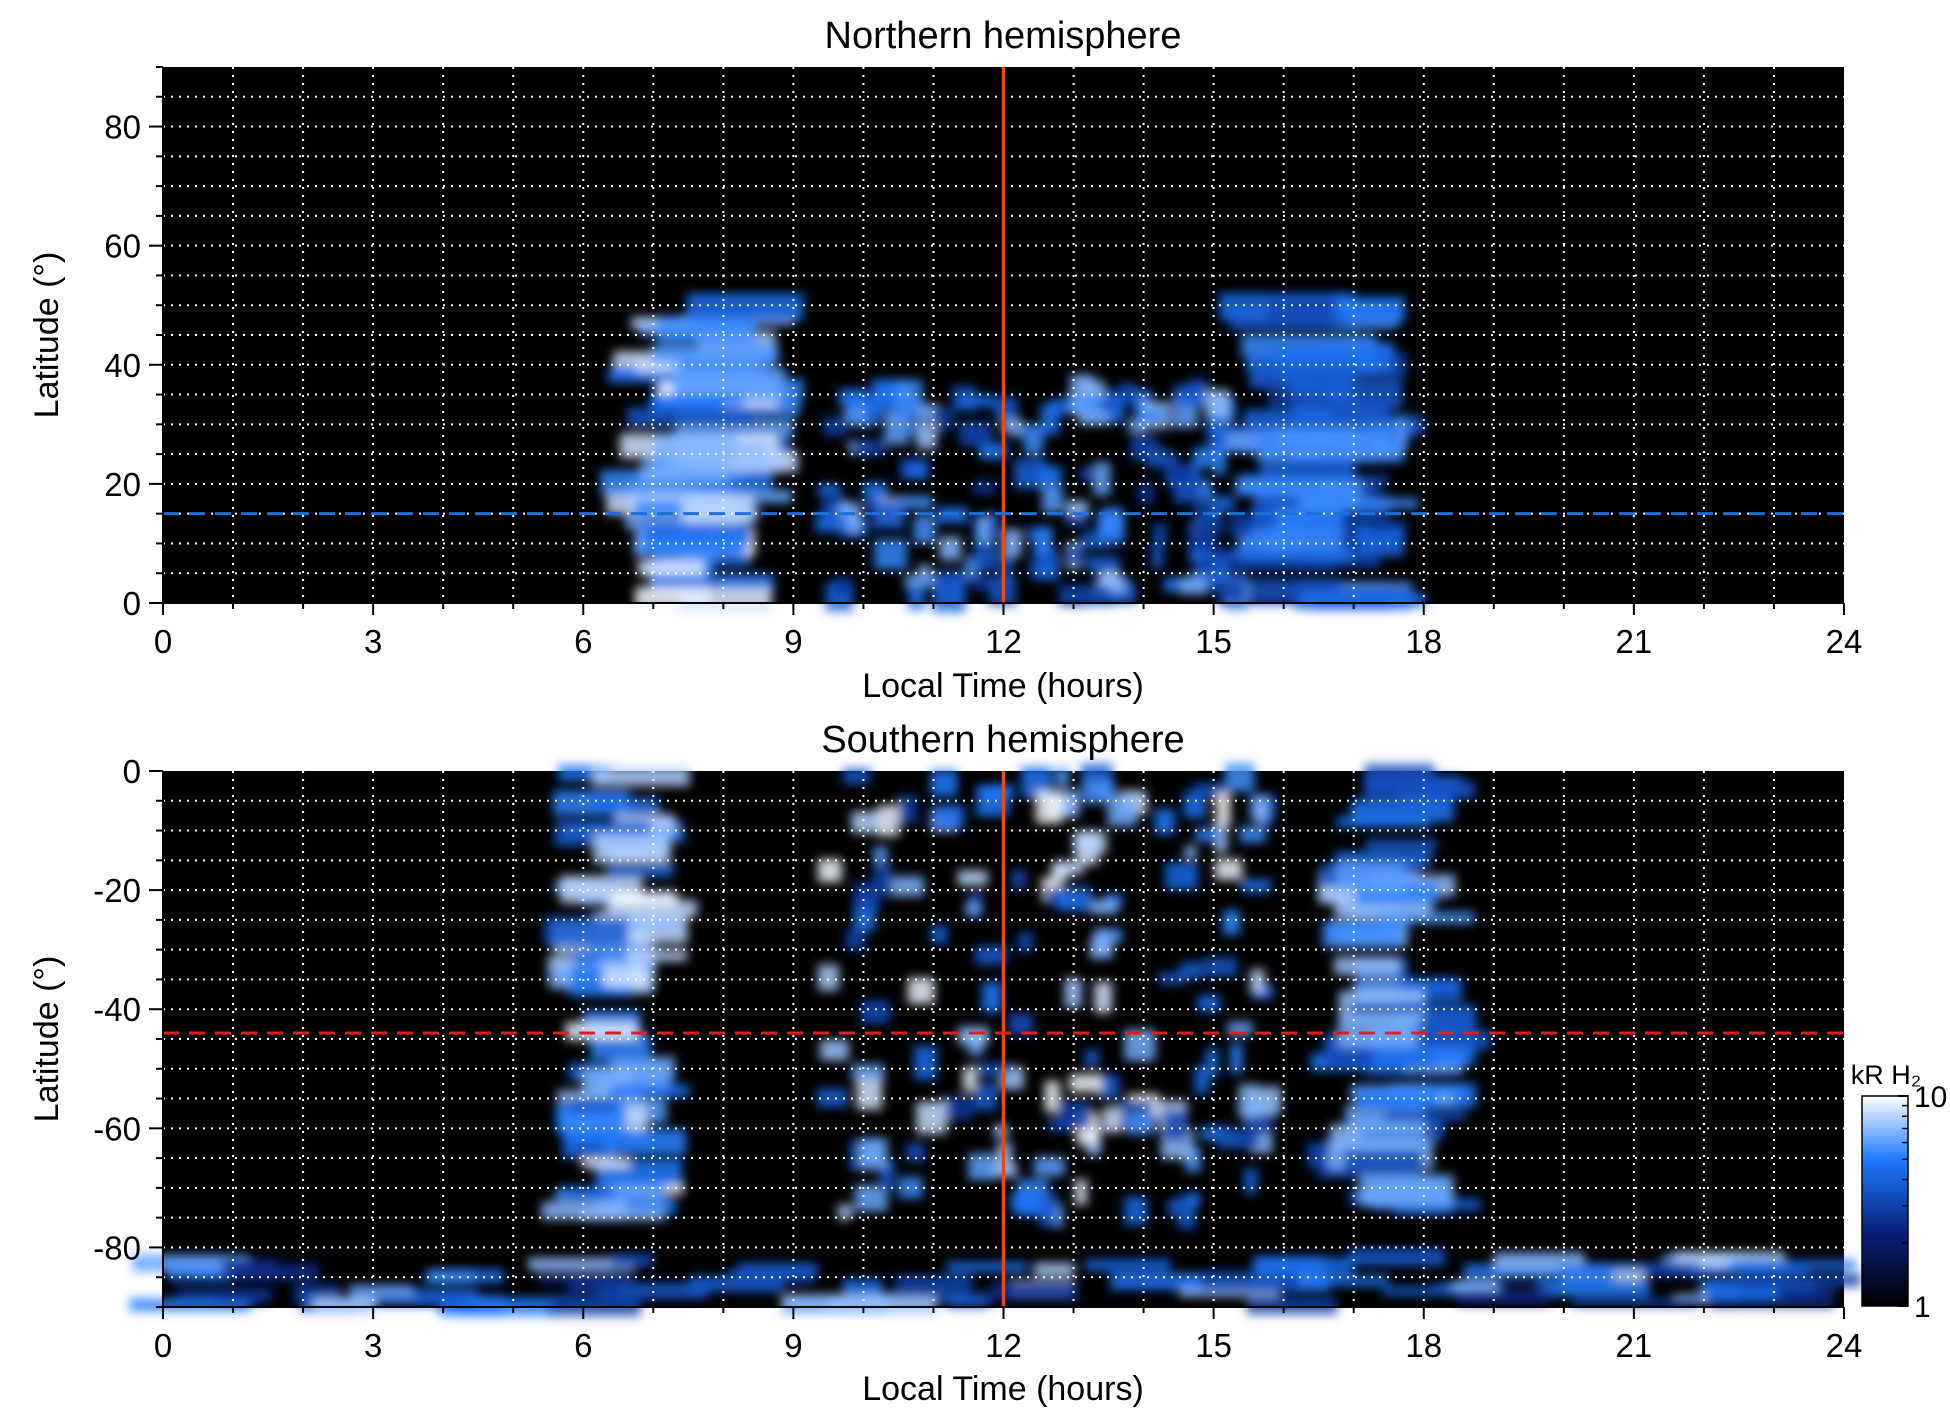 This screenshot has width=1950, height=1423. What do you see at coordinates (1922, 1202) in the screenshot?
I see `colorbar-ticks: 1 10` at bounding box center [1922, 1202].